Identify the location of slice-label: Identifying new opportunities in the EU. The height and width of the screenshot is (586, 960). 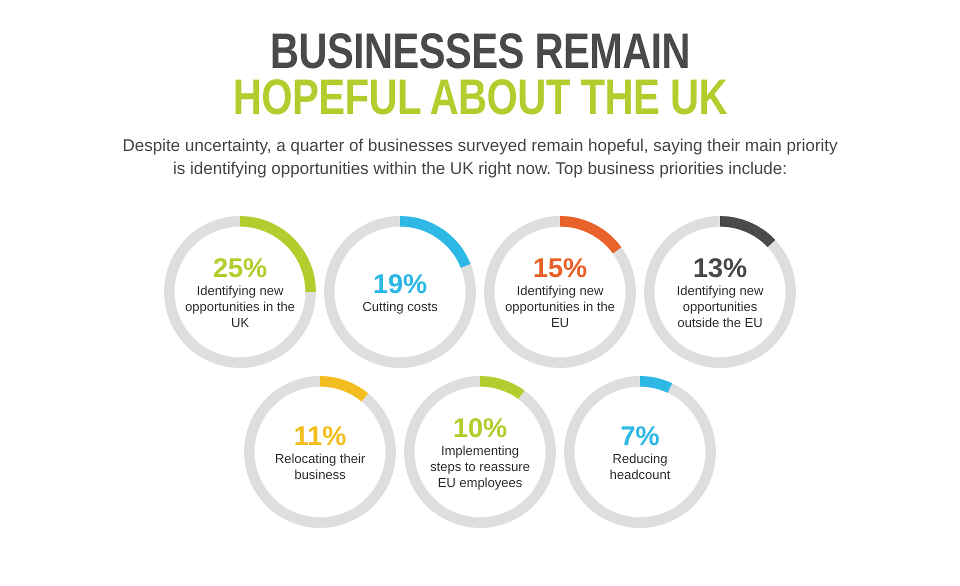
(560, 307).